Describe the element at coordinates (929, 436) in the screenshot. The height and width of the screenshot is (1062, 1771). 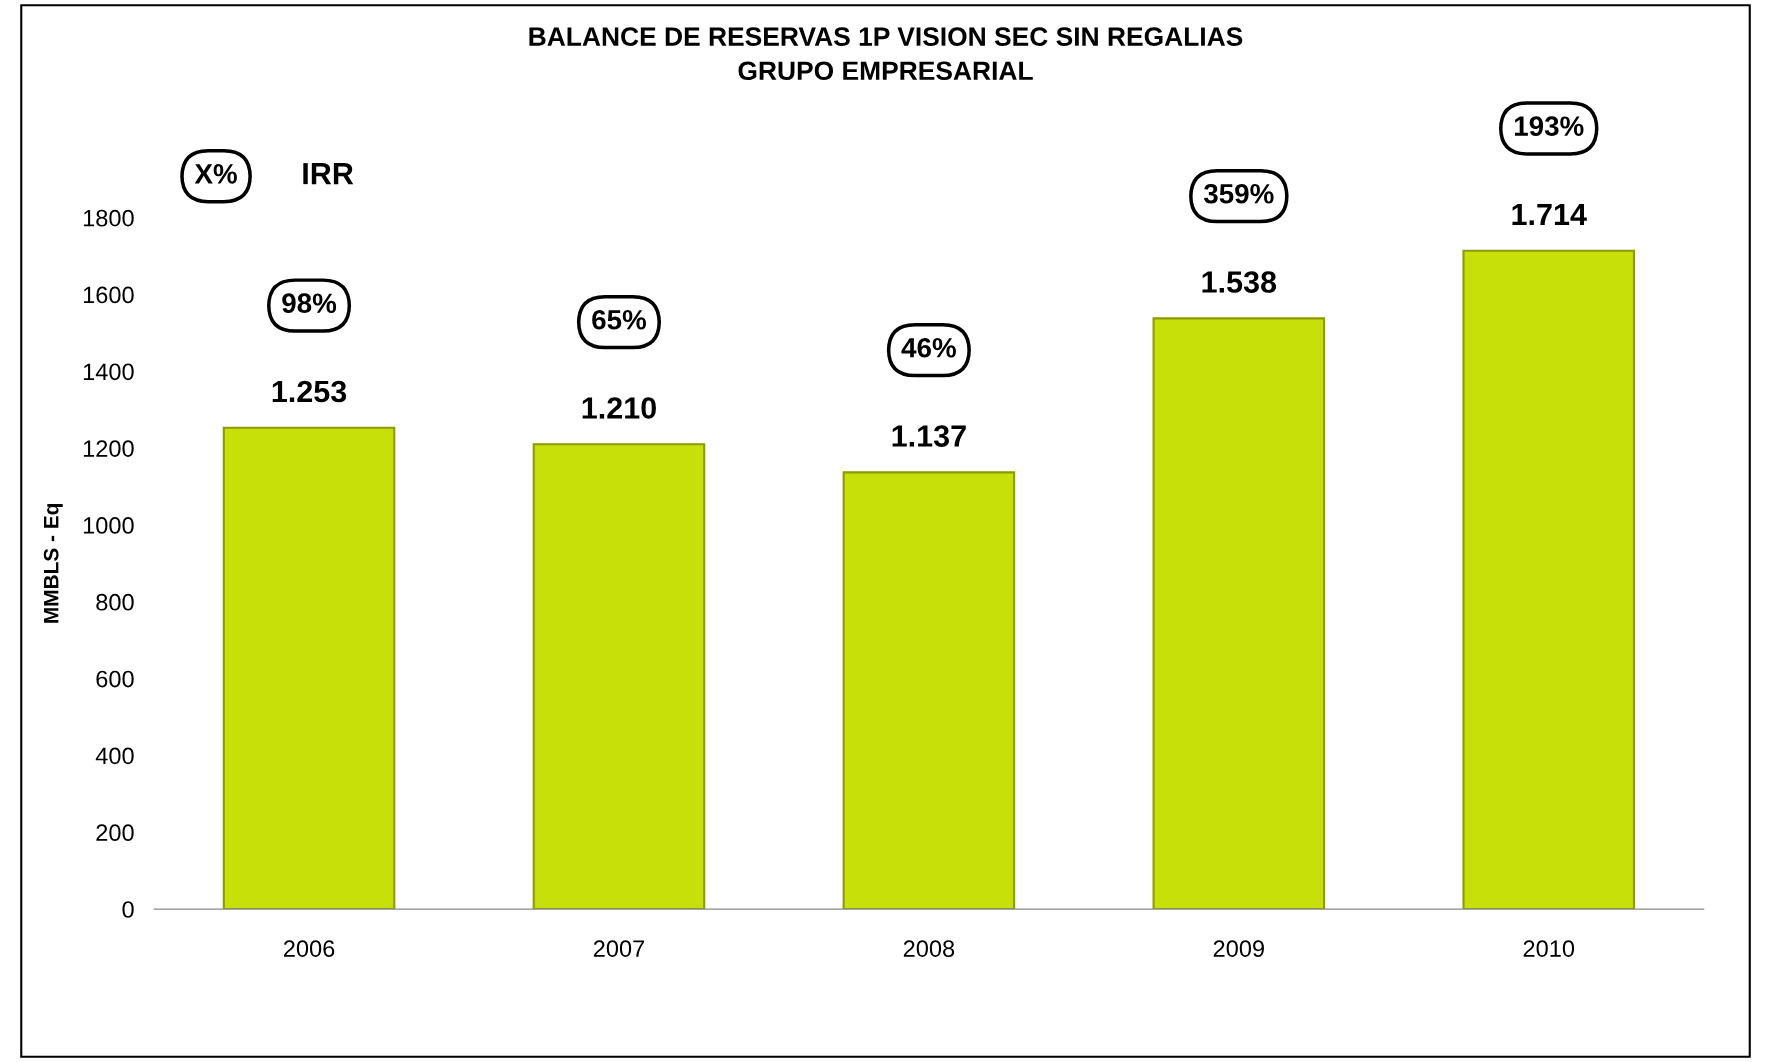
I see `data-label: 1.137` at that location.